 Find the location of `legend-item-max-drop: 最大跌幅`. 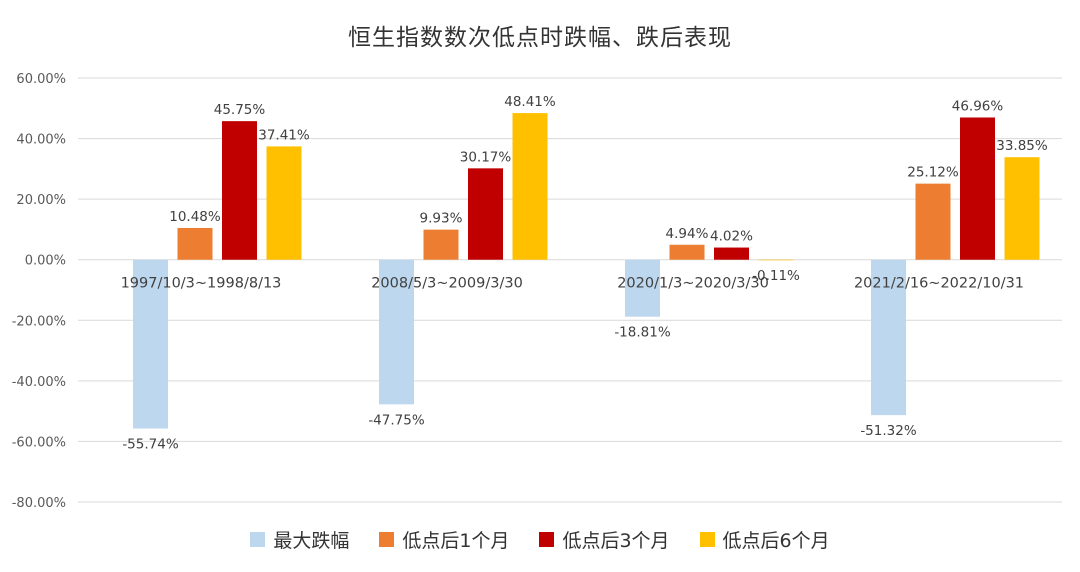

legend-item-max-drop: 最大跌幅 is located at coordinates (299, 539).